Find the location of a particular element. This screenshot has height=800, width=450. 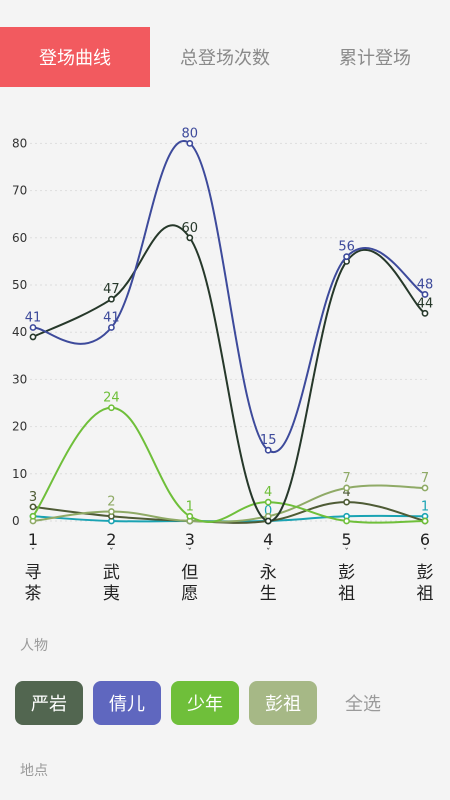

y-tick-label: 60 is located at coordinates (19, 238).